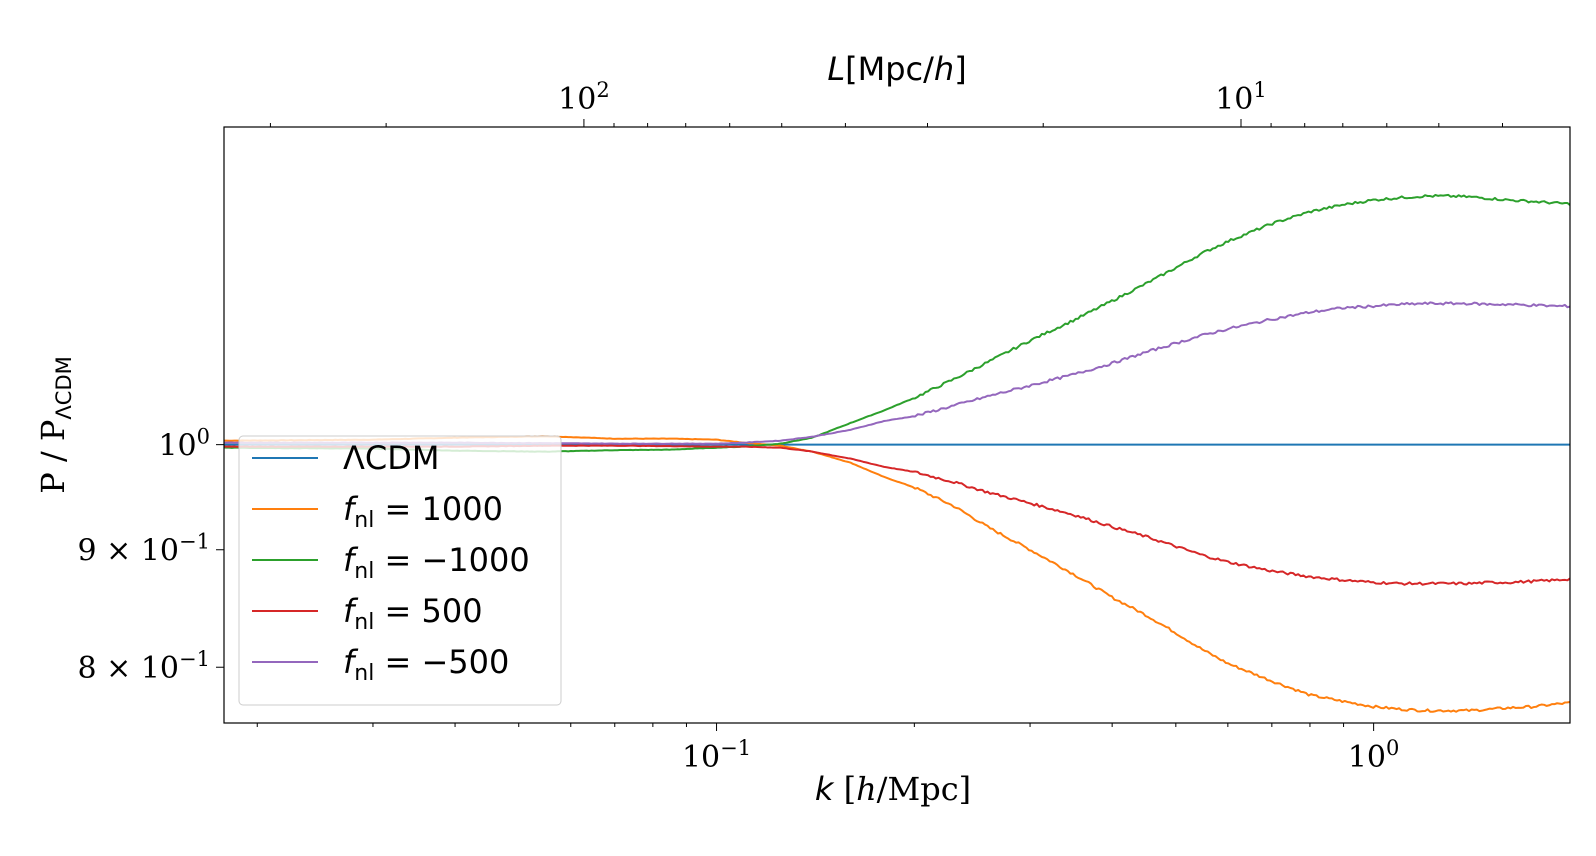 The height and width of the screenshot is (856, 1596). What do you see at coordinates (436, 562) in the screenshot?
I see `legend-label-2: fnl = −1000` at bounding box center [436, 562].